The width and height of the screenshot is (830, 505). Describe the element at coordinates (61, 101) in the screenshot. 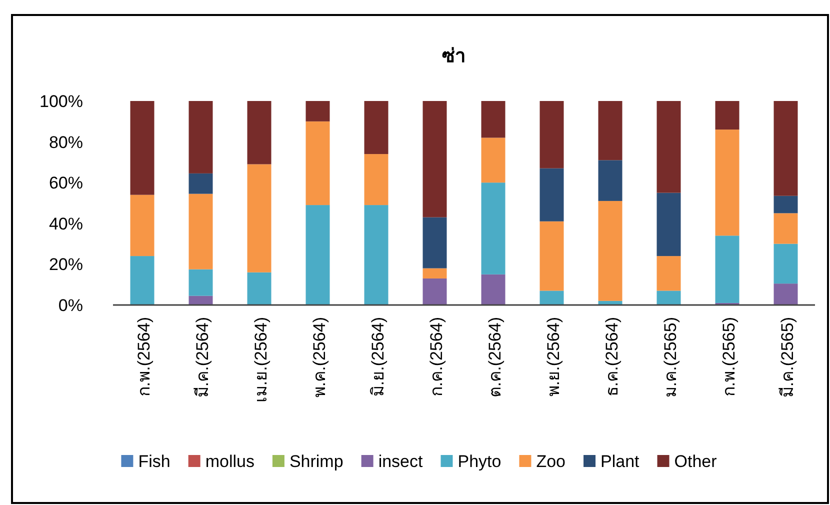

I see `y-tick-label: 100%` at that location.